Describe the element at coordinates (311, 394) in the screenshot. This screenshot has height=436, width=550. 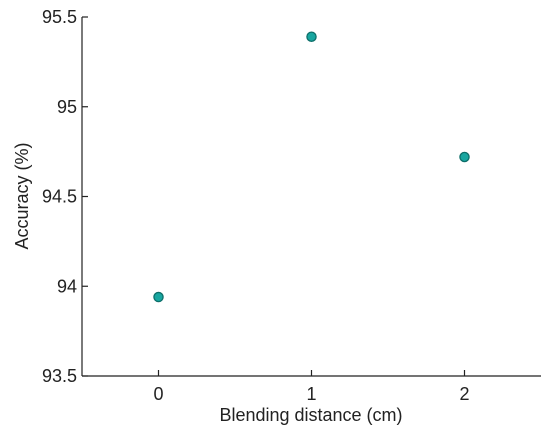
I see `x-tick-label: 1` at that location.